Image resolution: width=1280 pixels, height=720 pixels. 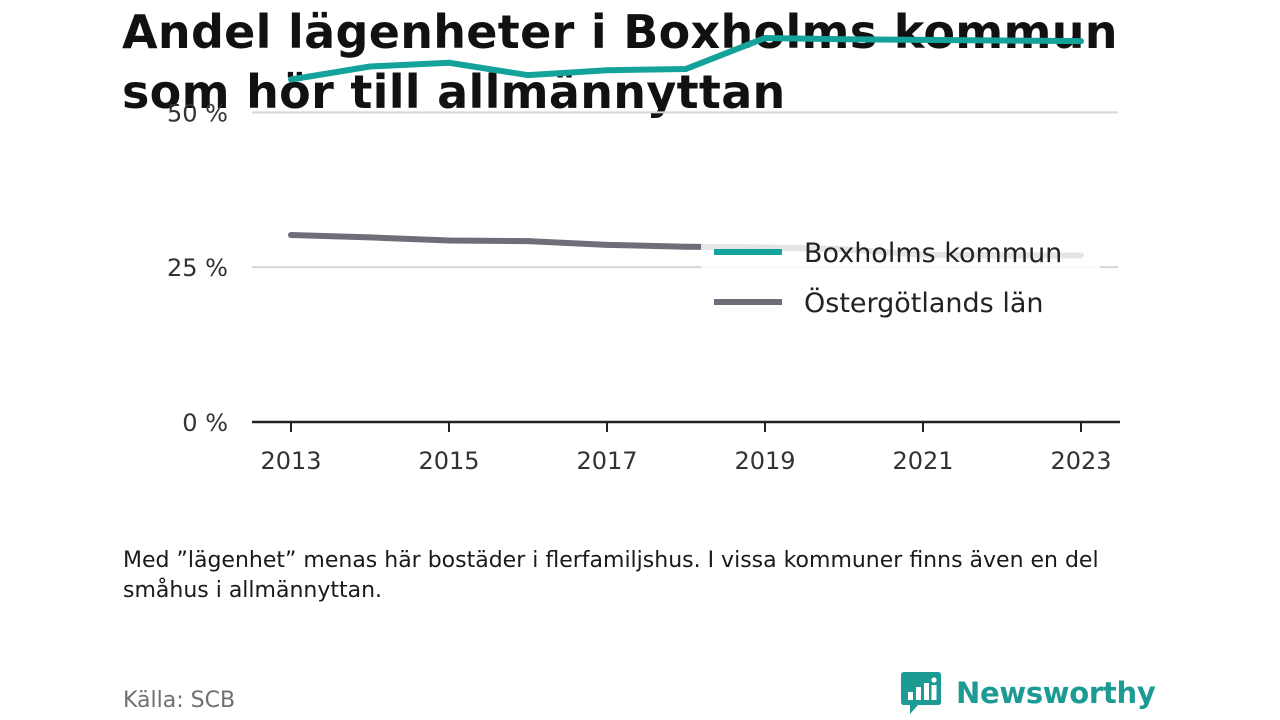 I want to click on x-tick-label: 2019, so click(x=764, y=461).